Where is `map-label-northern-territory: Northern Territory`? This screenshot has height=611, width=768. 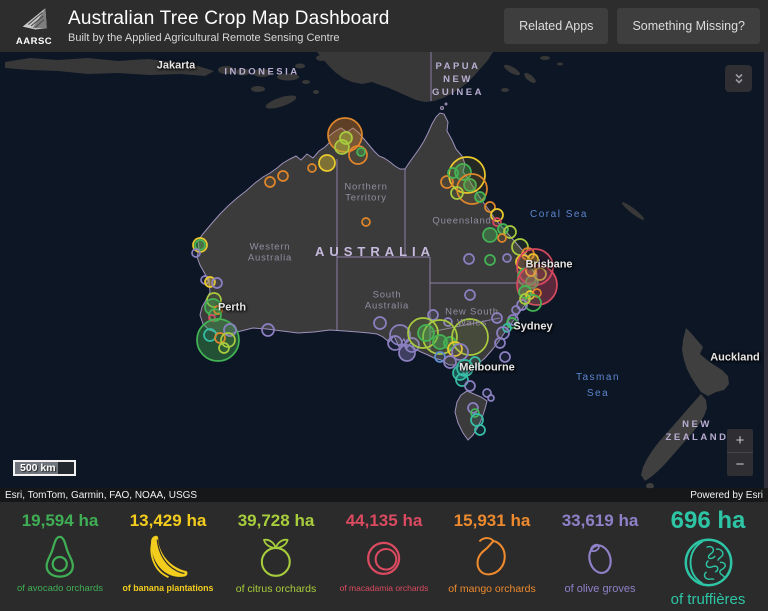
map-label-northern-territory: Northern Territory is located at coordinates (366, 192).